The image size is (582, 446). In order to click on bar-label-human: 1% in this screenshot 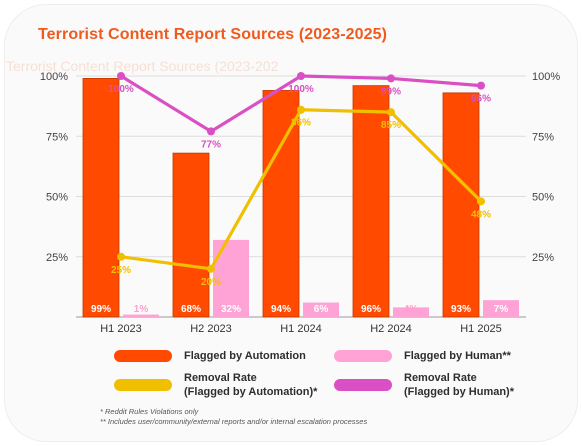, I will do `click(141, 309)`.